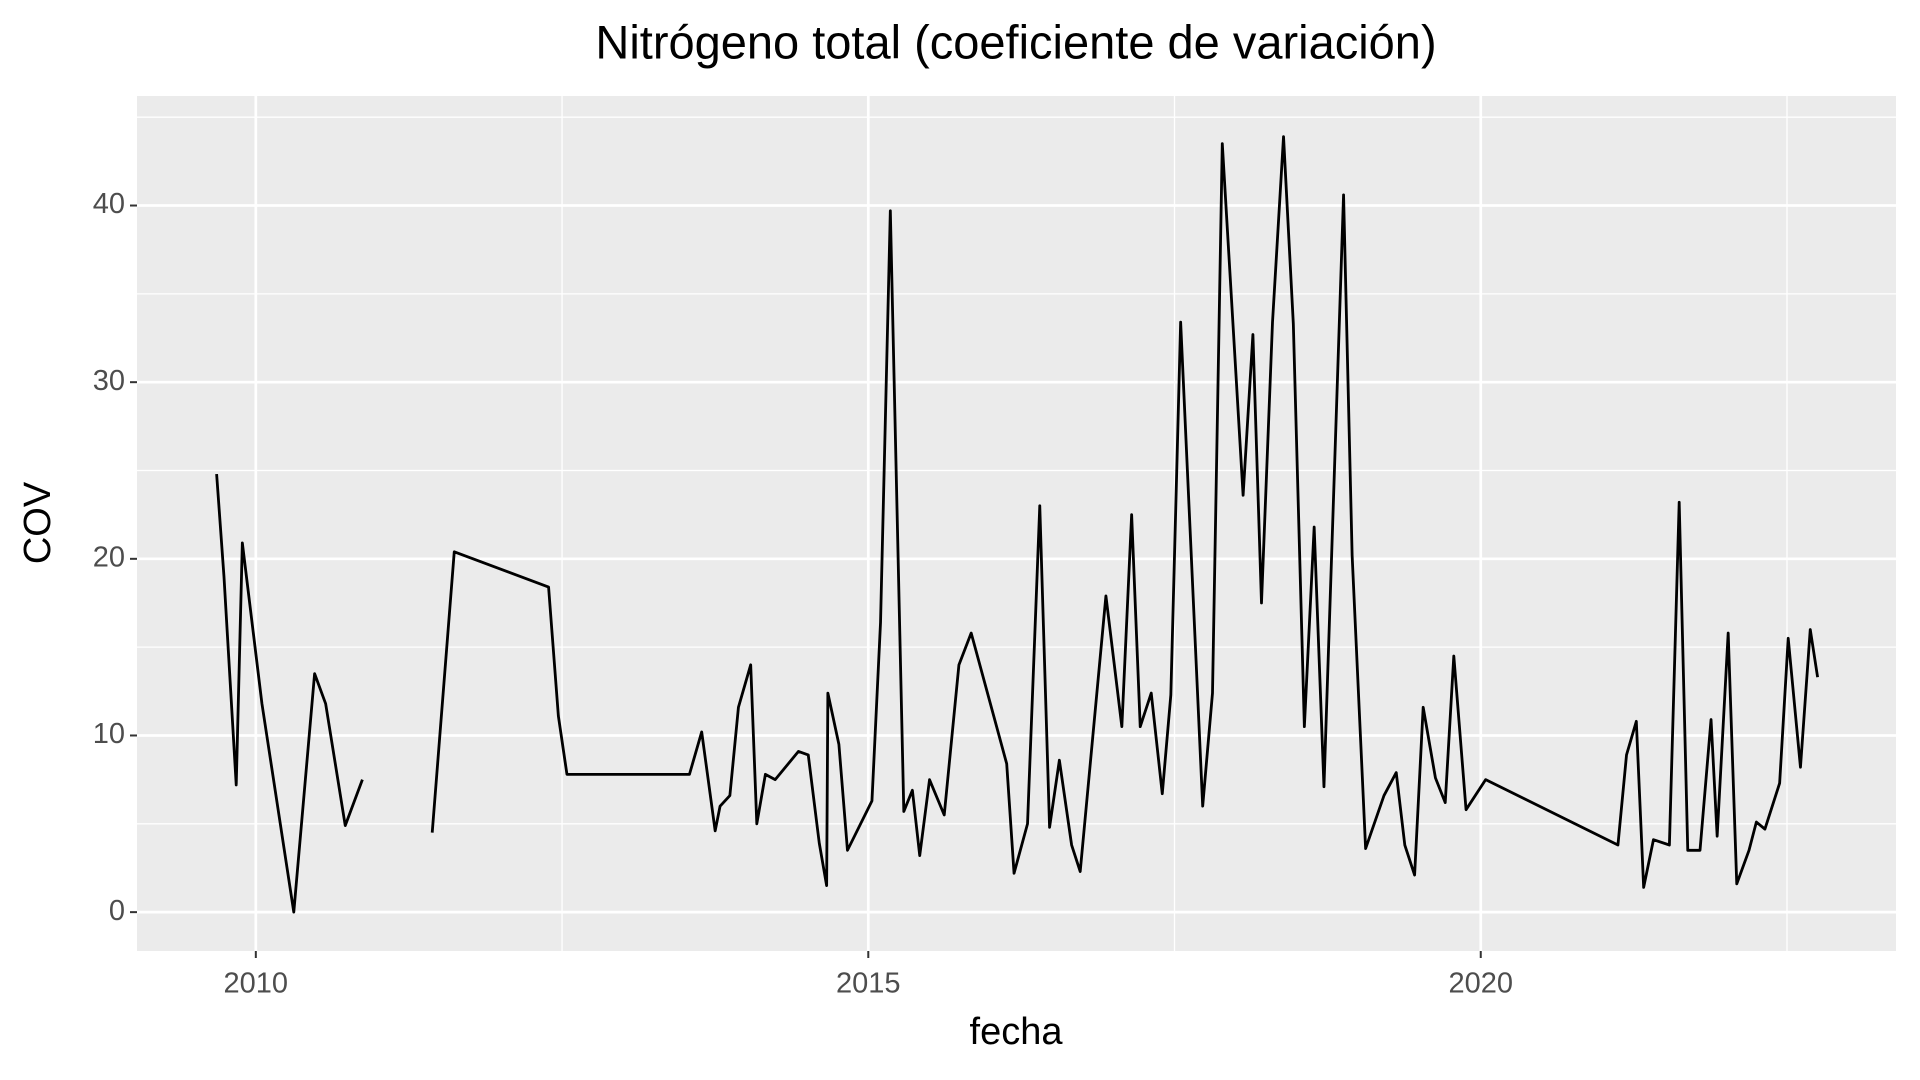 The width and height of the screenshot is (1920, 1080). I want to click on y-tick-label: 40, so click(109, 204).